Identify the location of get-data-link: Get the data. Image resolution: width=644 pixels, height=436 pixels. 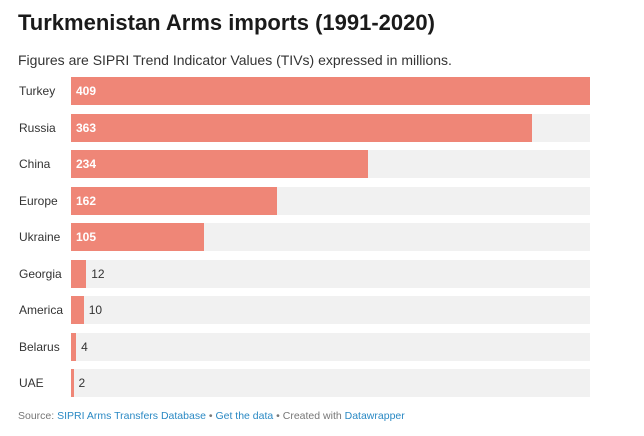
(244, 416).